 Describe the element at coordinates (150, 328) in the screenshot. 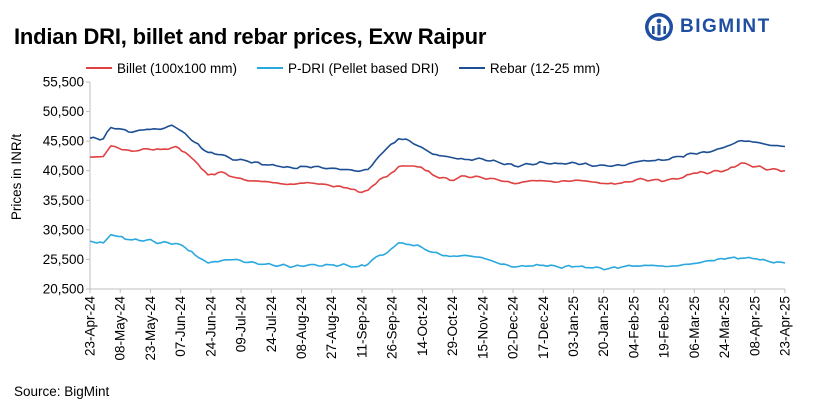

I see `x-tick-label: 23-May-24` at that location.